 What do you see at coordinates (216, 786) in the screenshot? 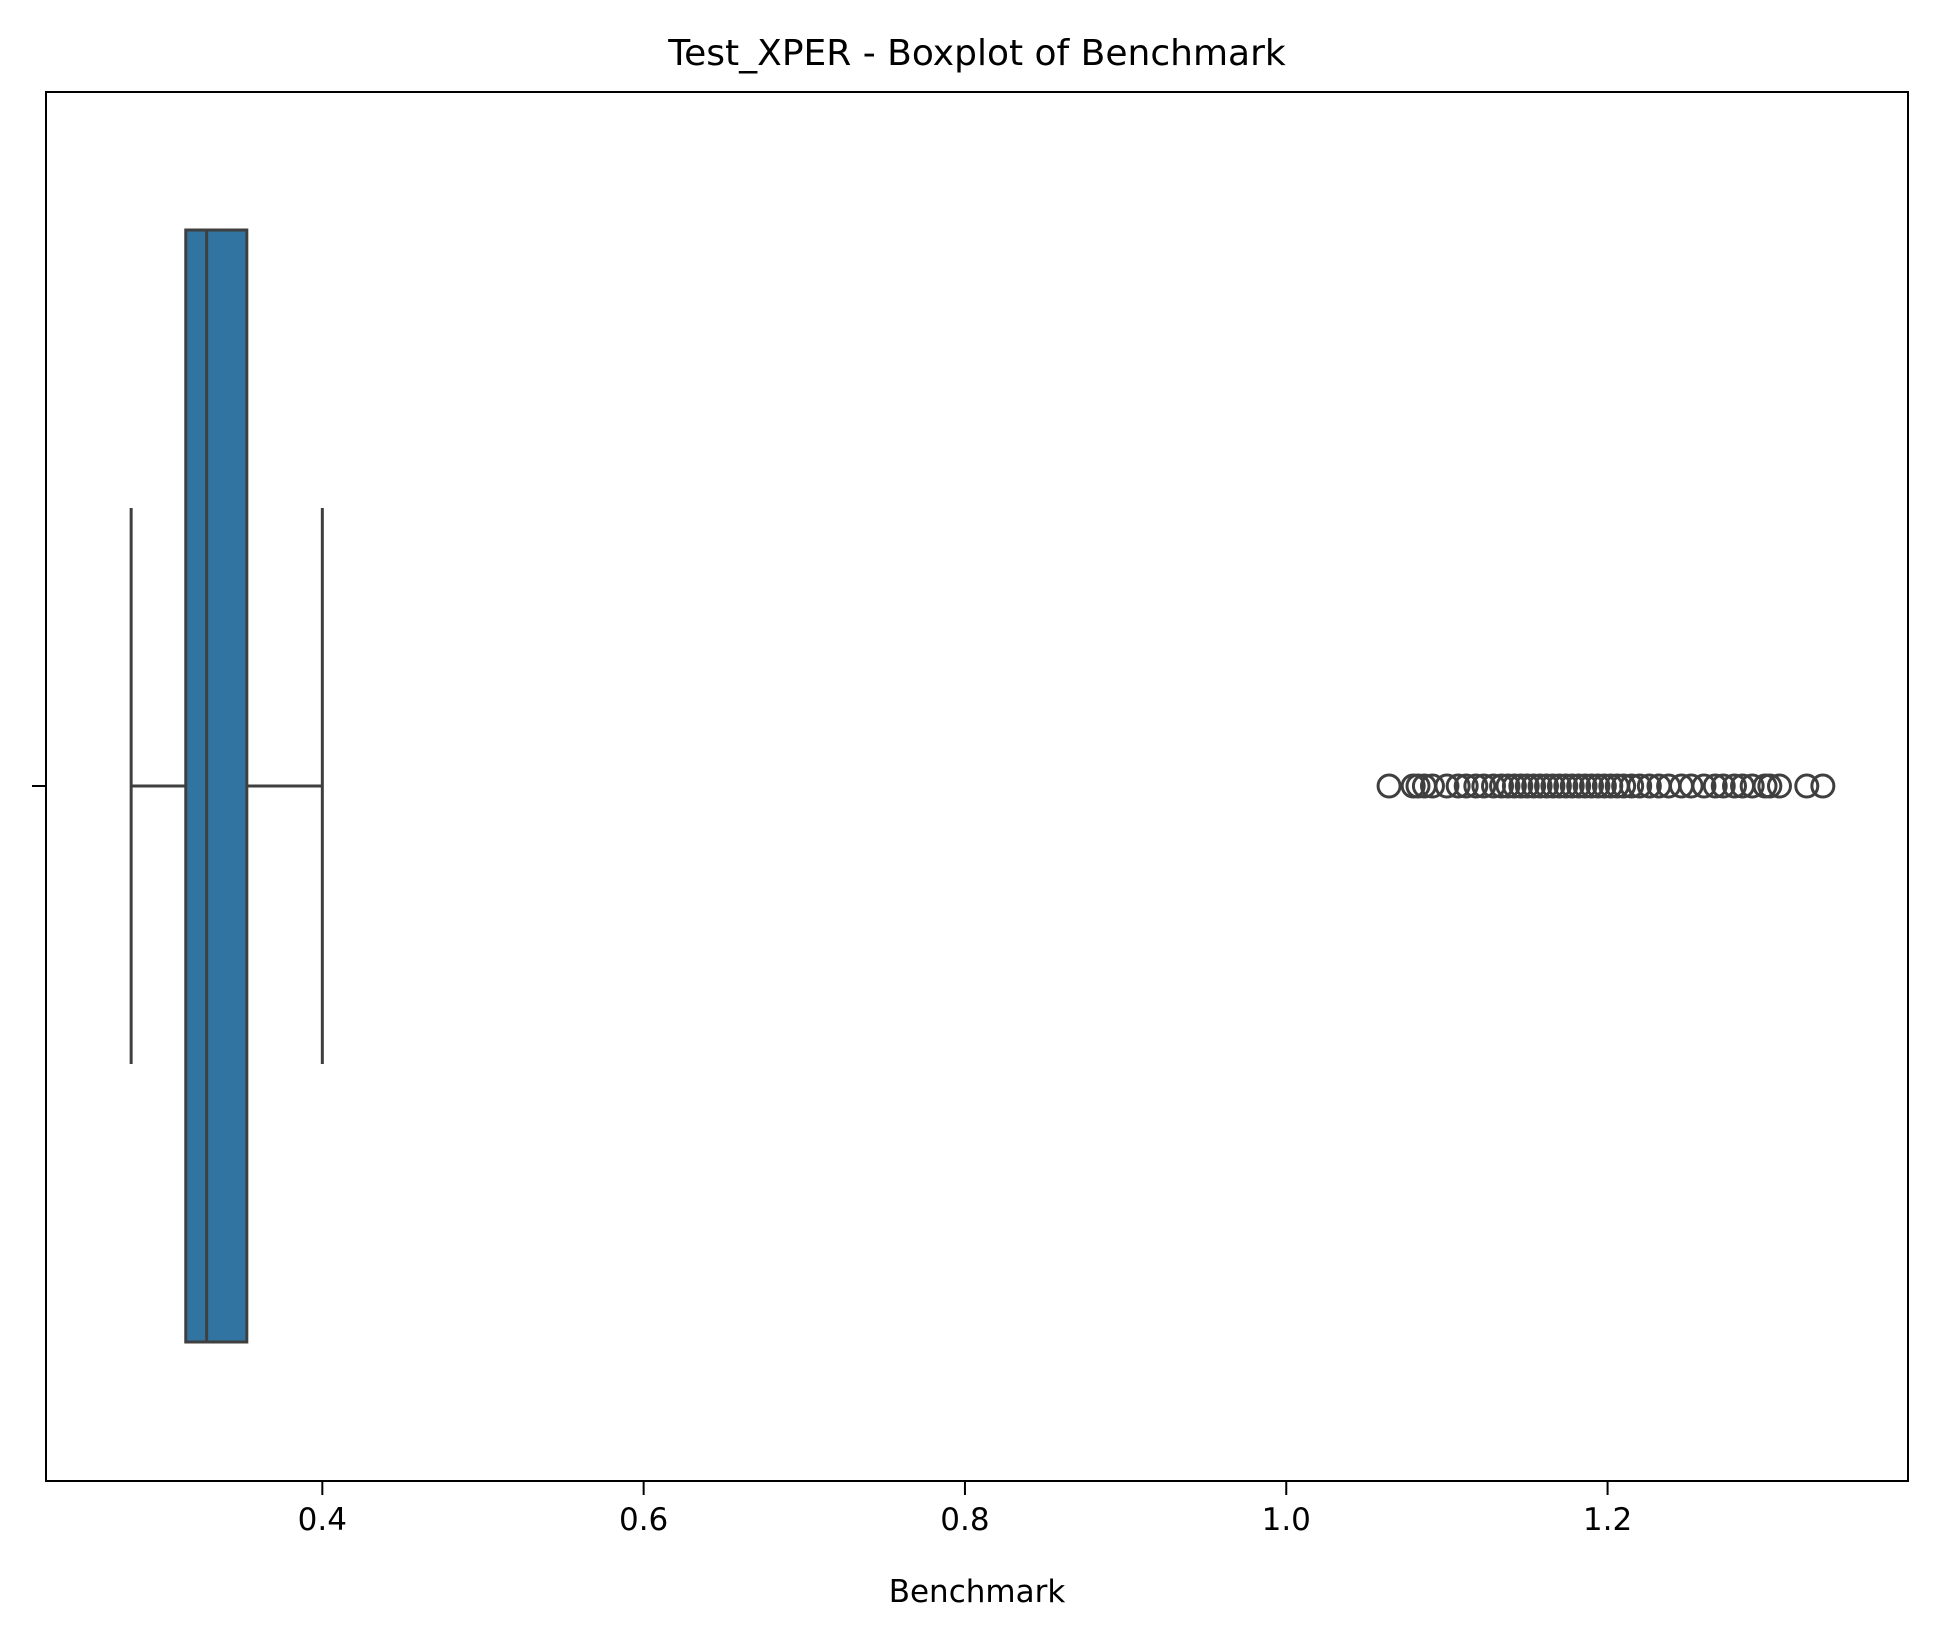
I see `interquartile-box` at bounding box center [216, 786].